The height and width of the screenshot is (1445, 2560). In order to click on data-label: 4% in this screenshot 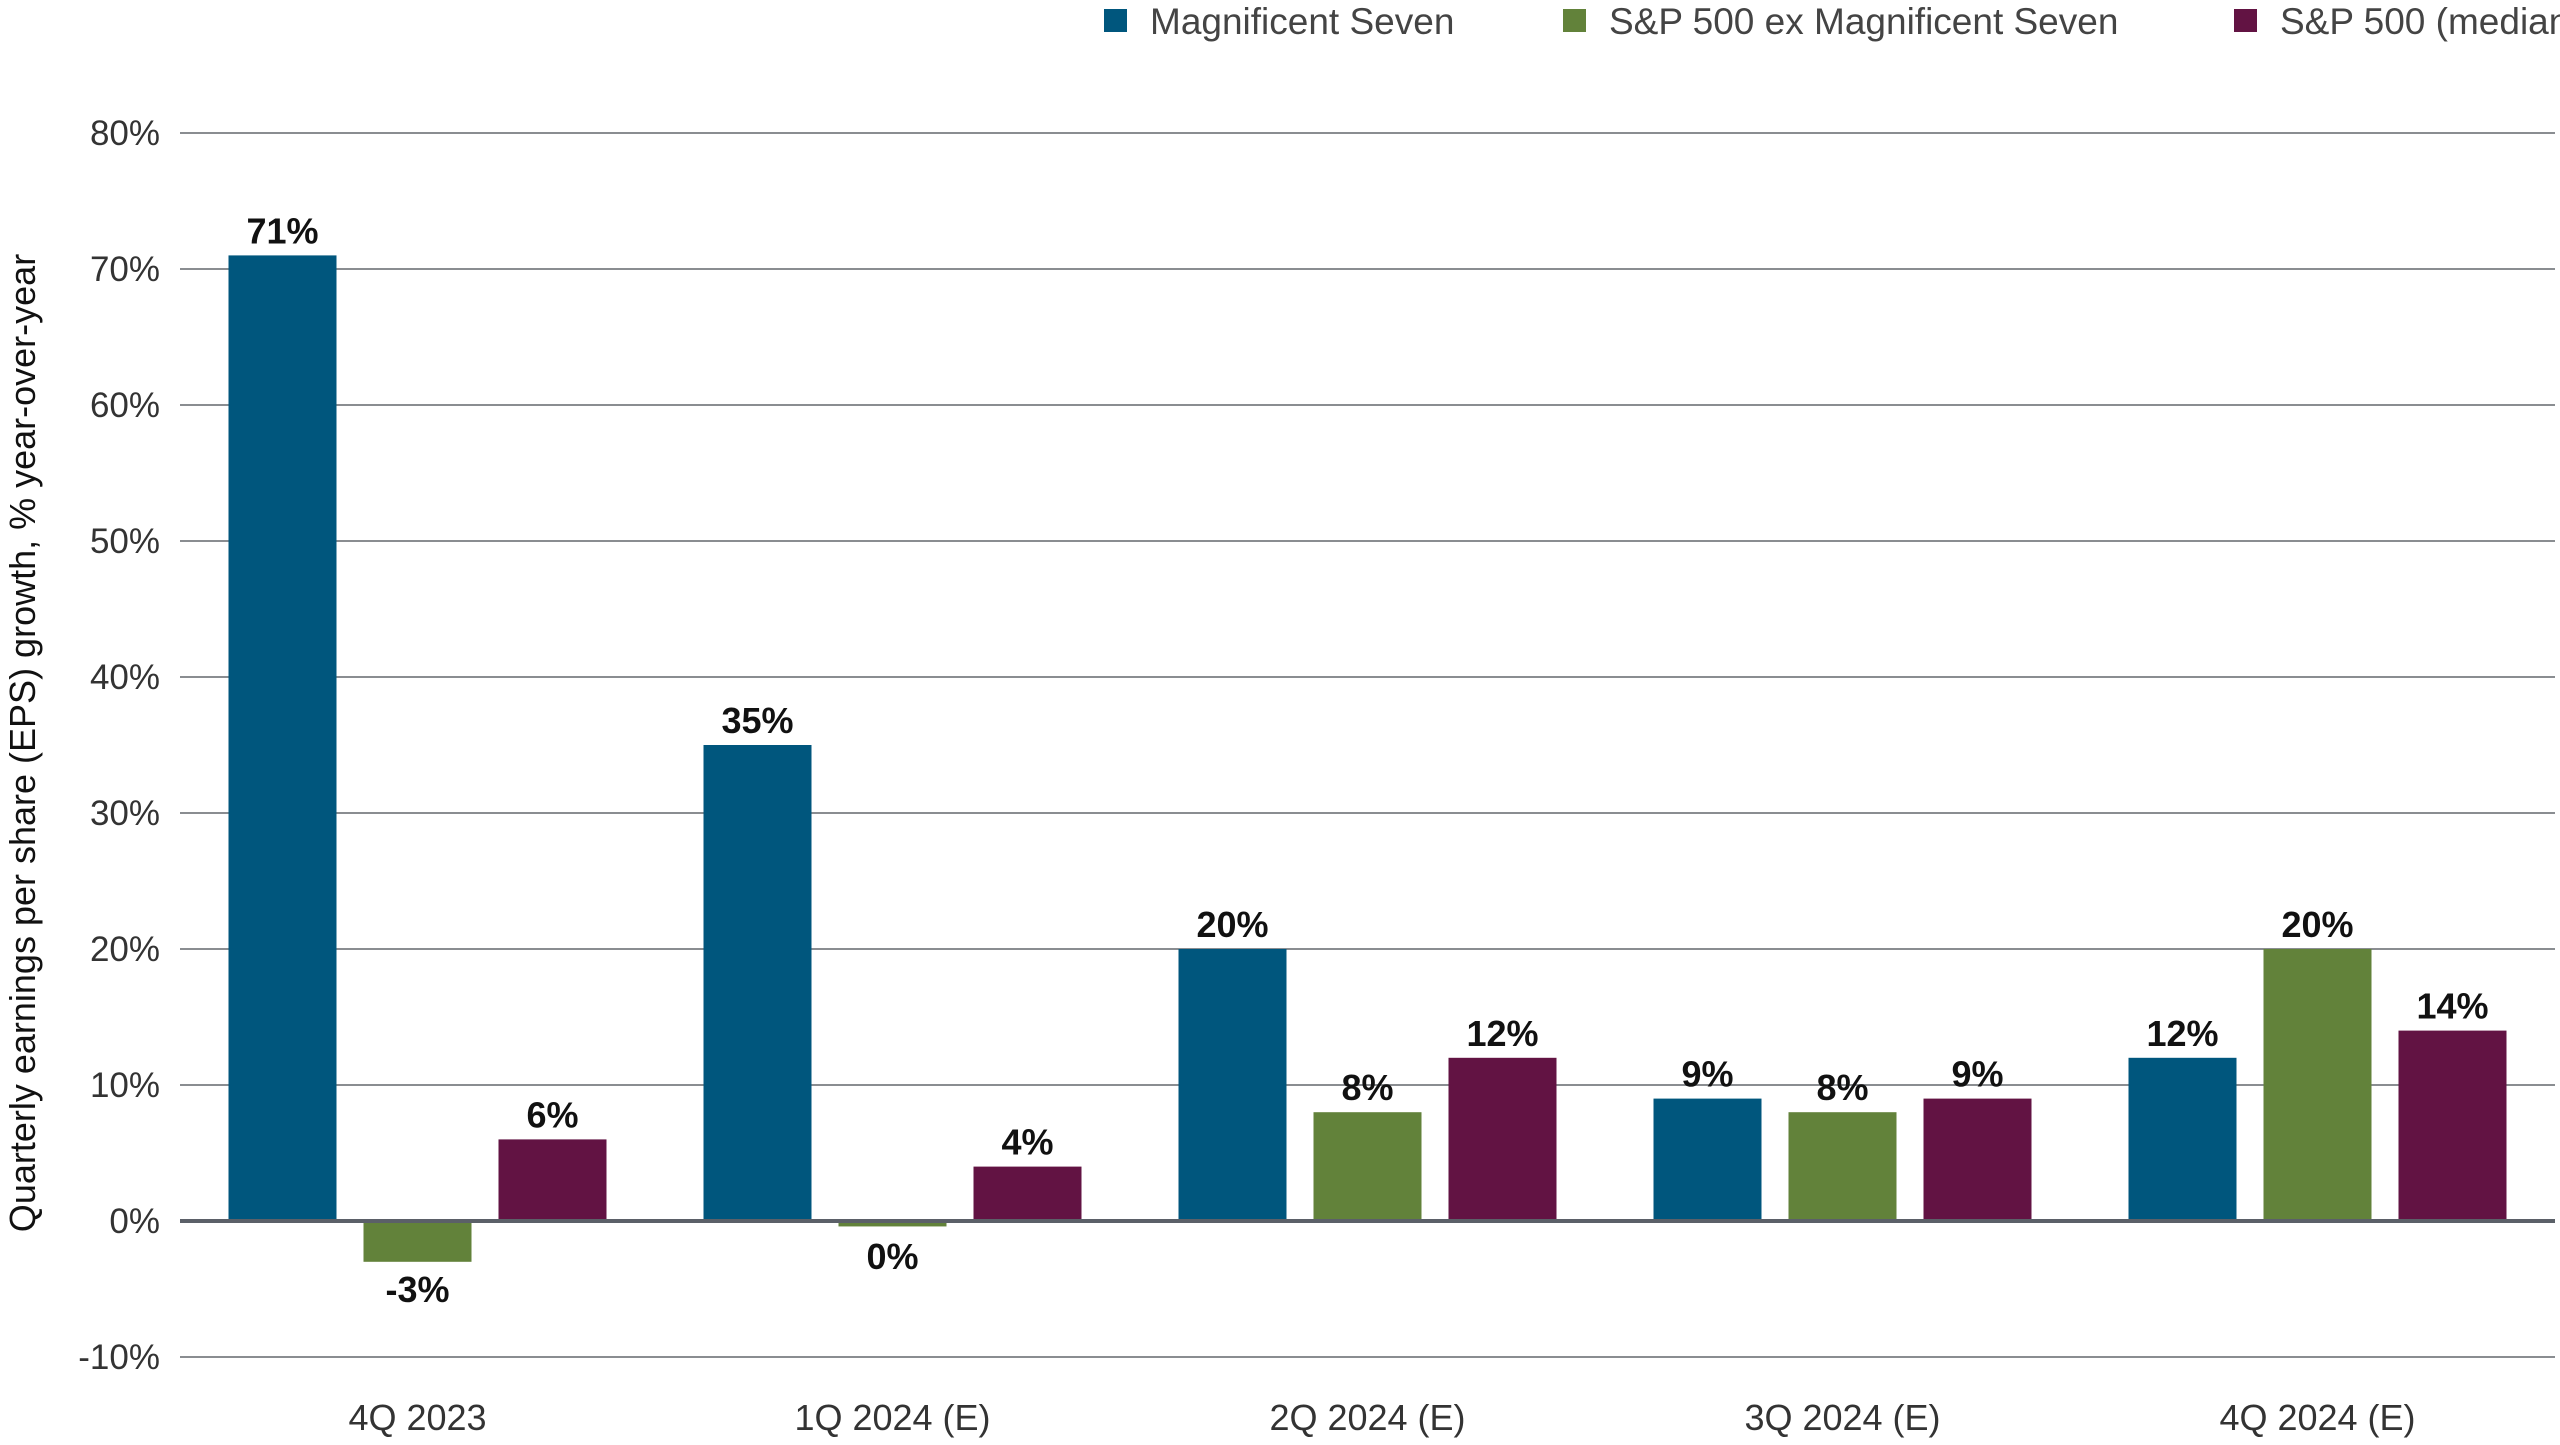, I will do `click(1027, 1142)`.